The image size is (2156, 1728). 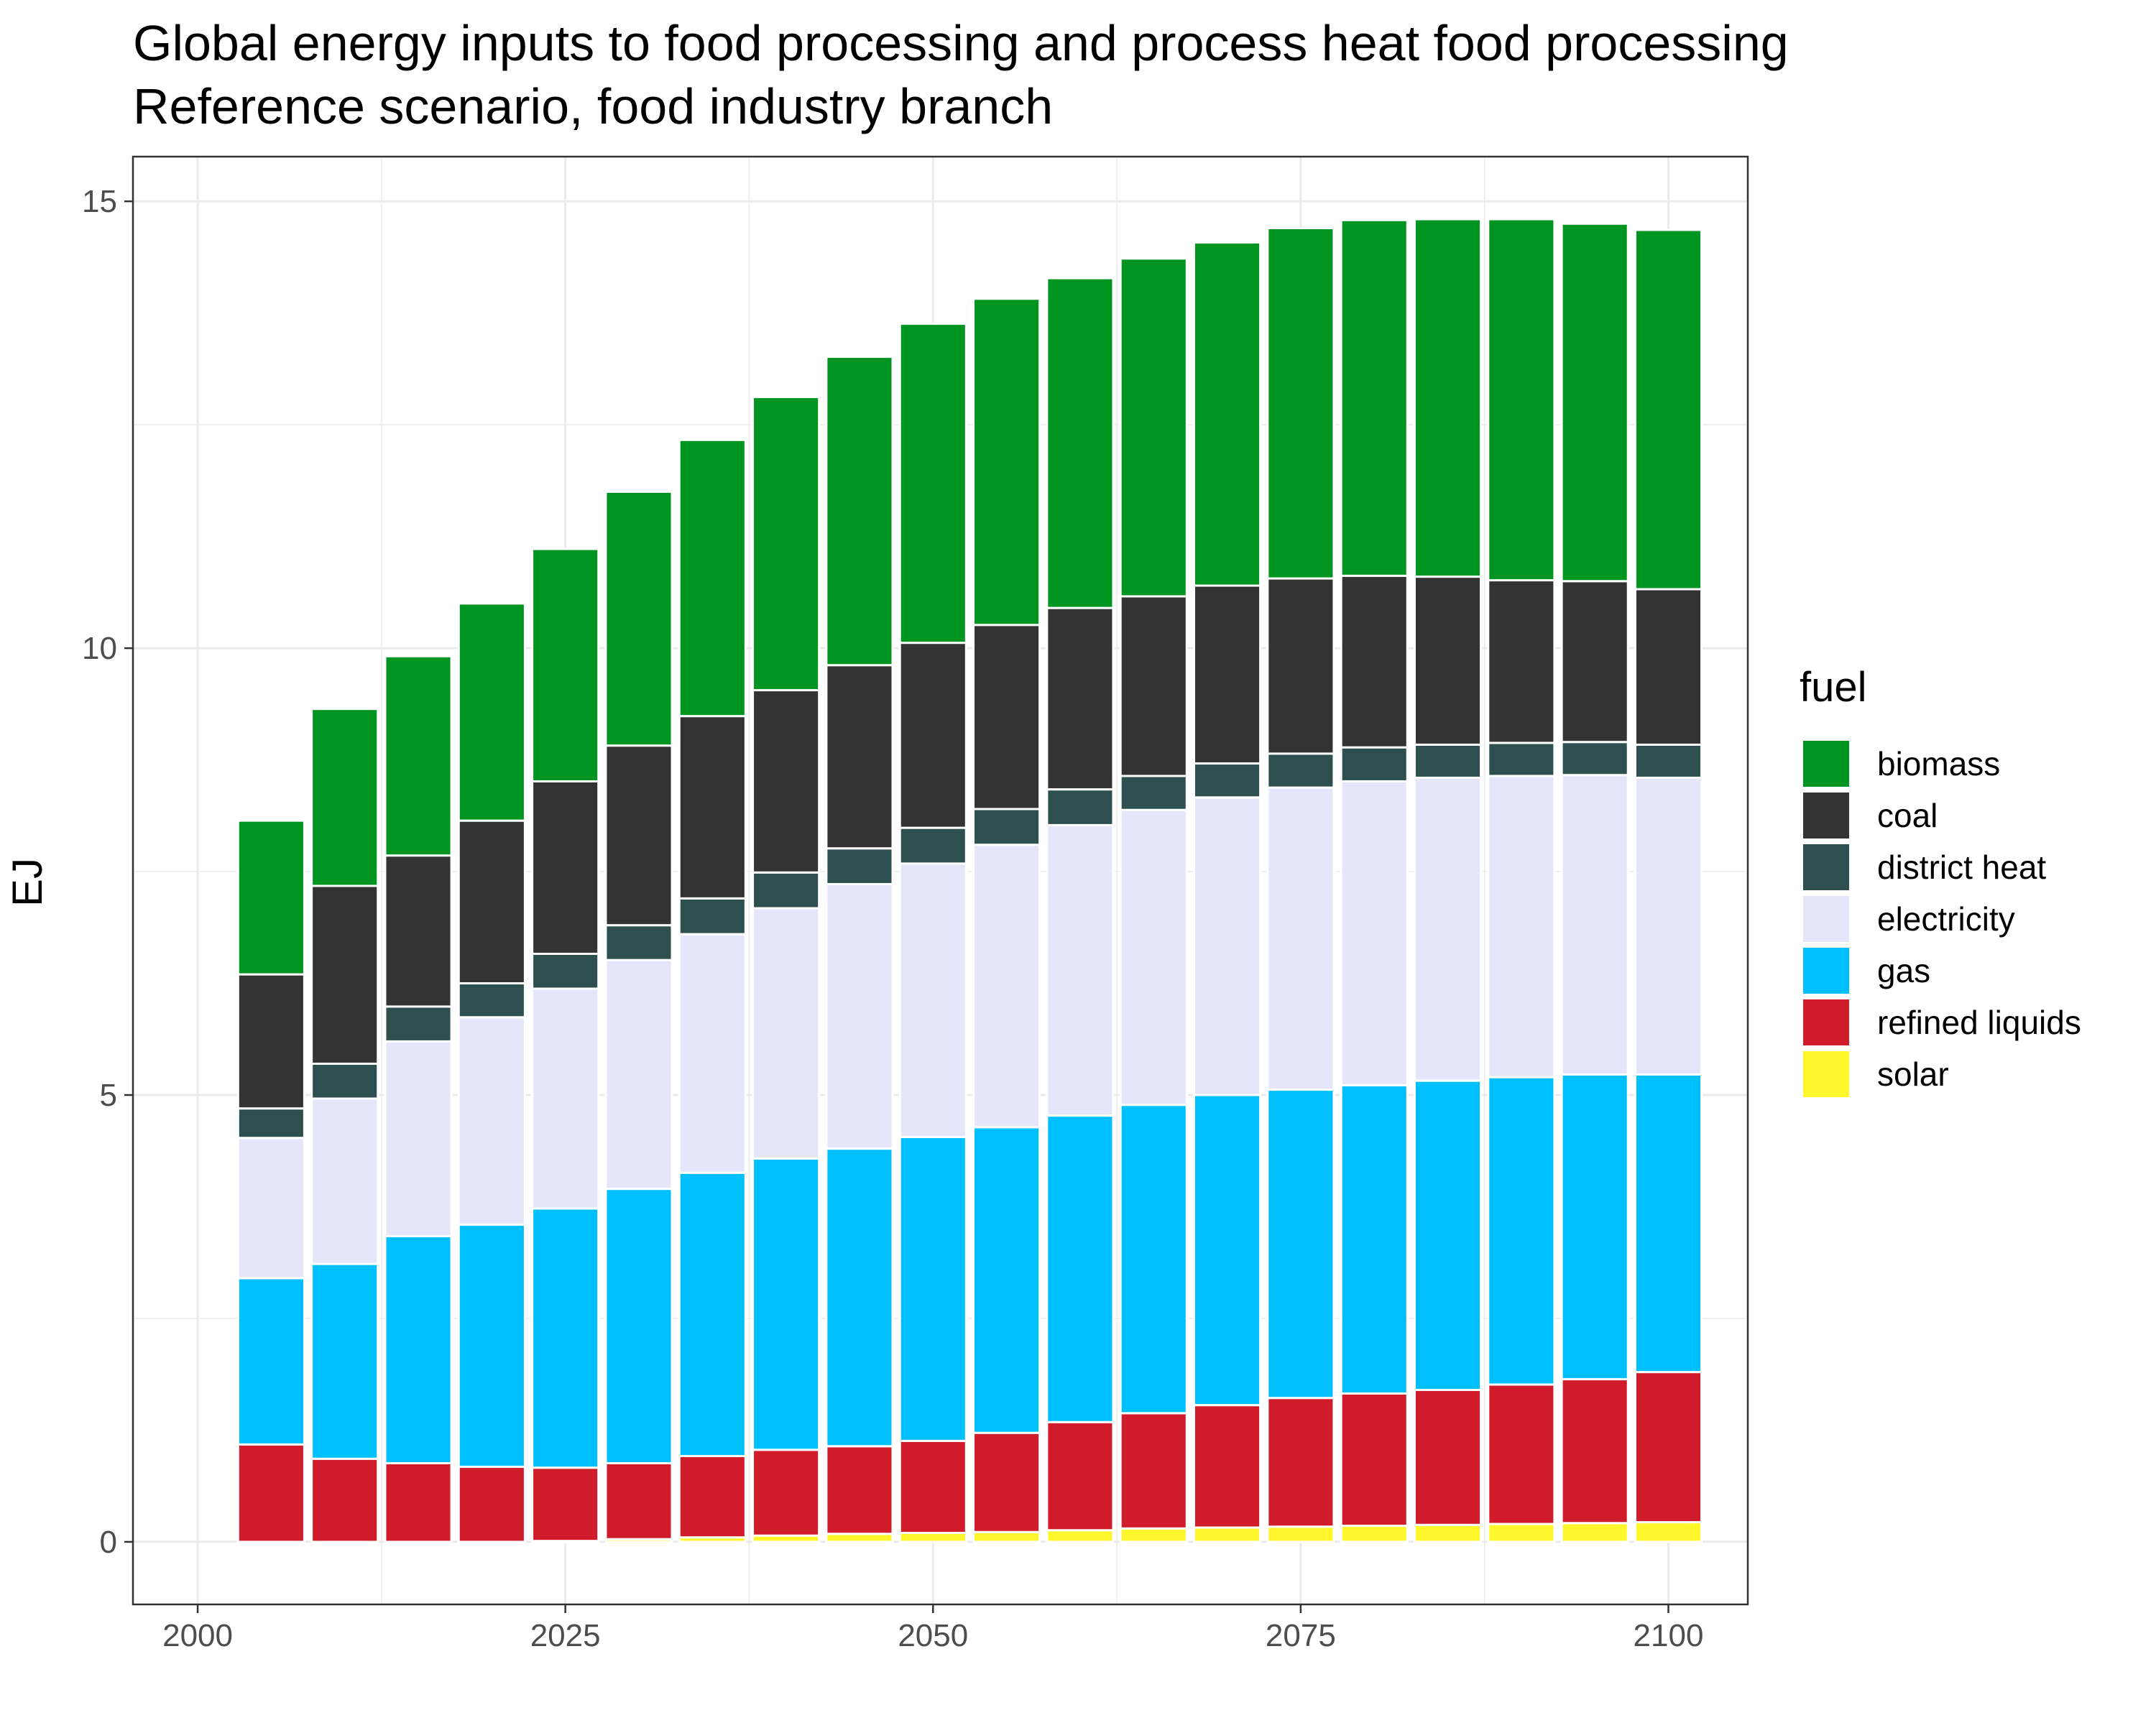 I want to click on bar-segment-electricity-2015, so click(x=419, y=1139).